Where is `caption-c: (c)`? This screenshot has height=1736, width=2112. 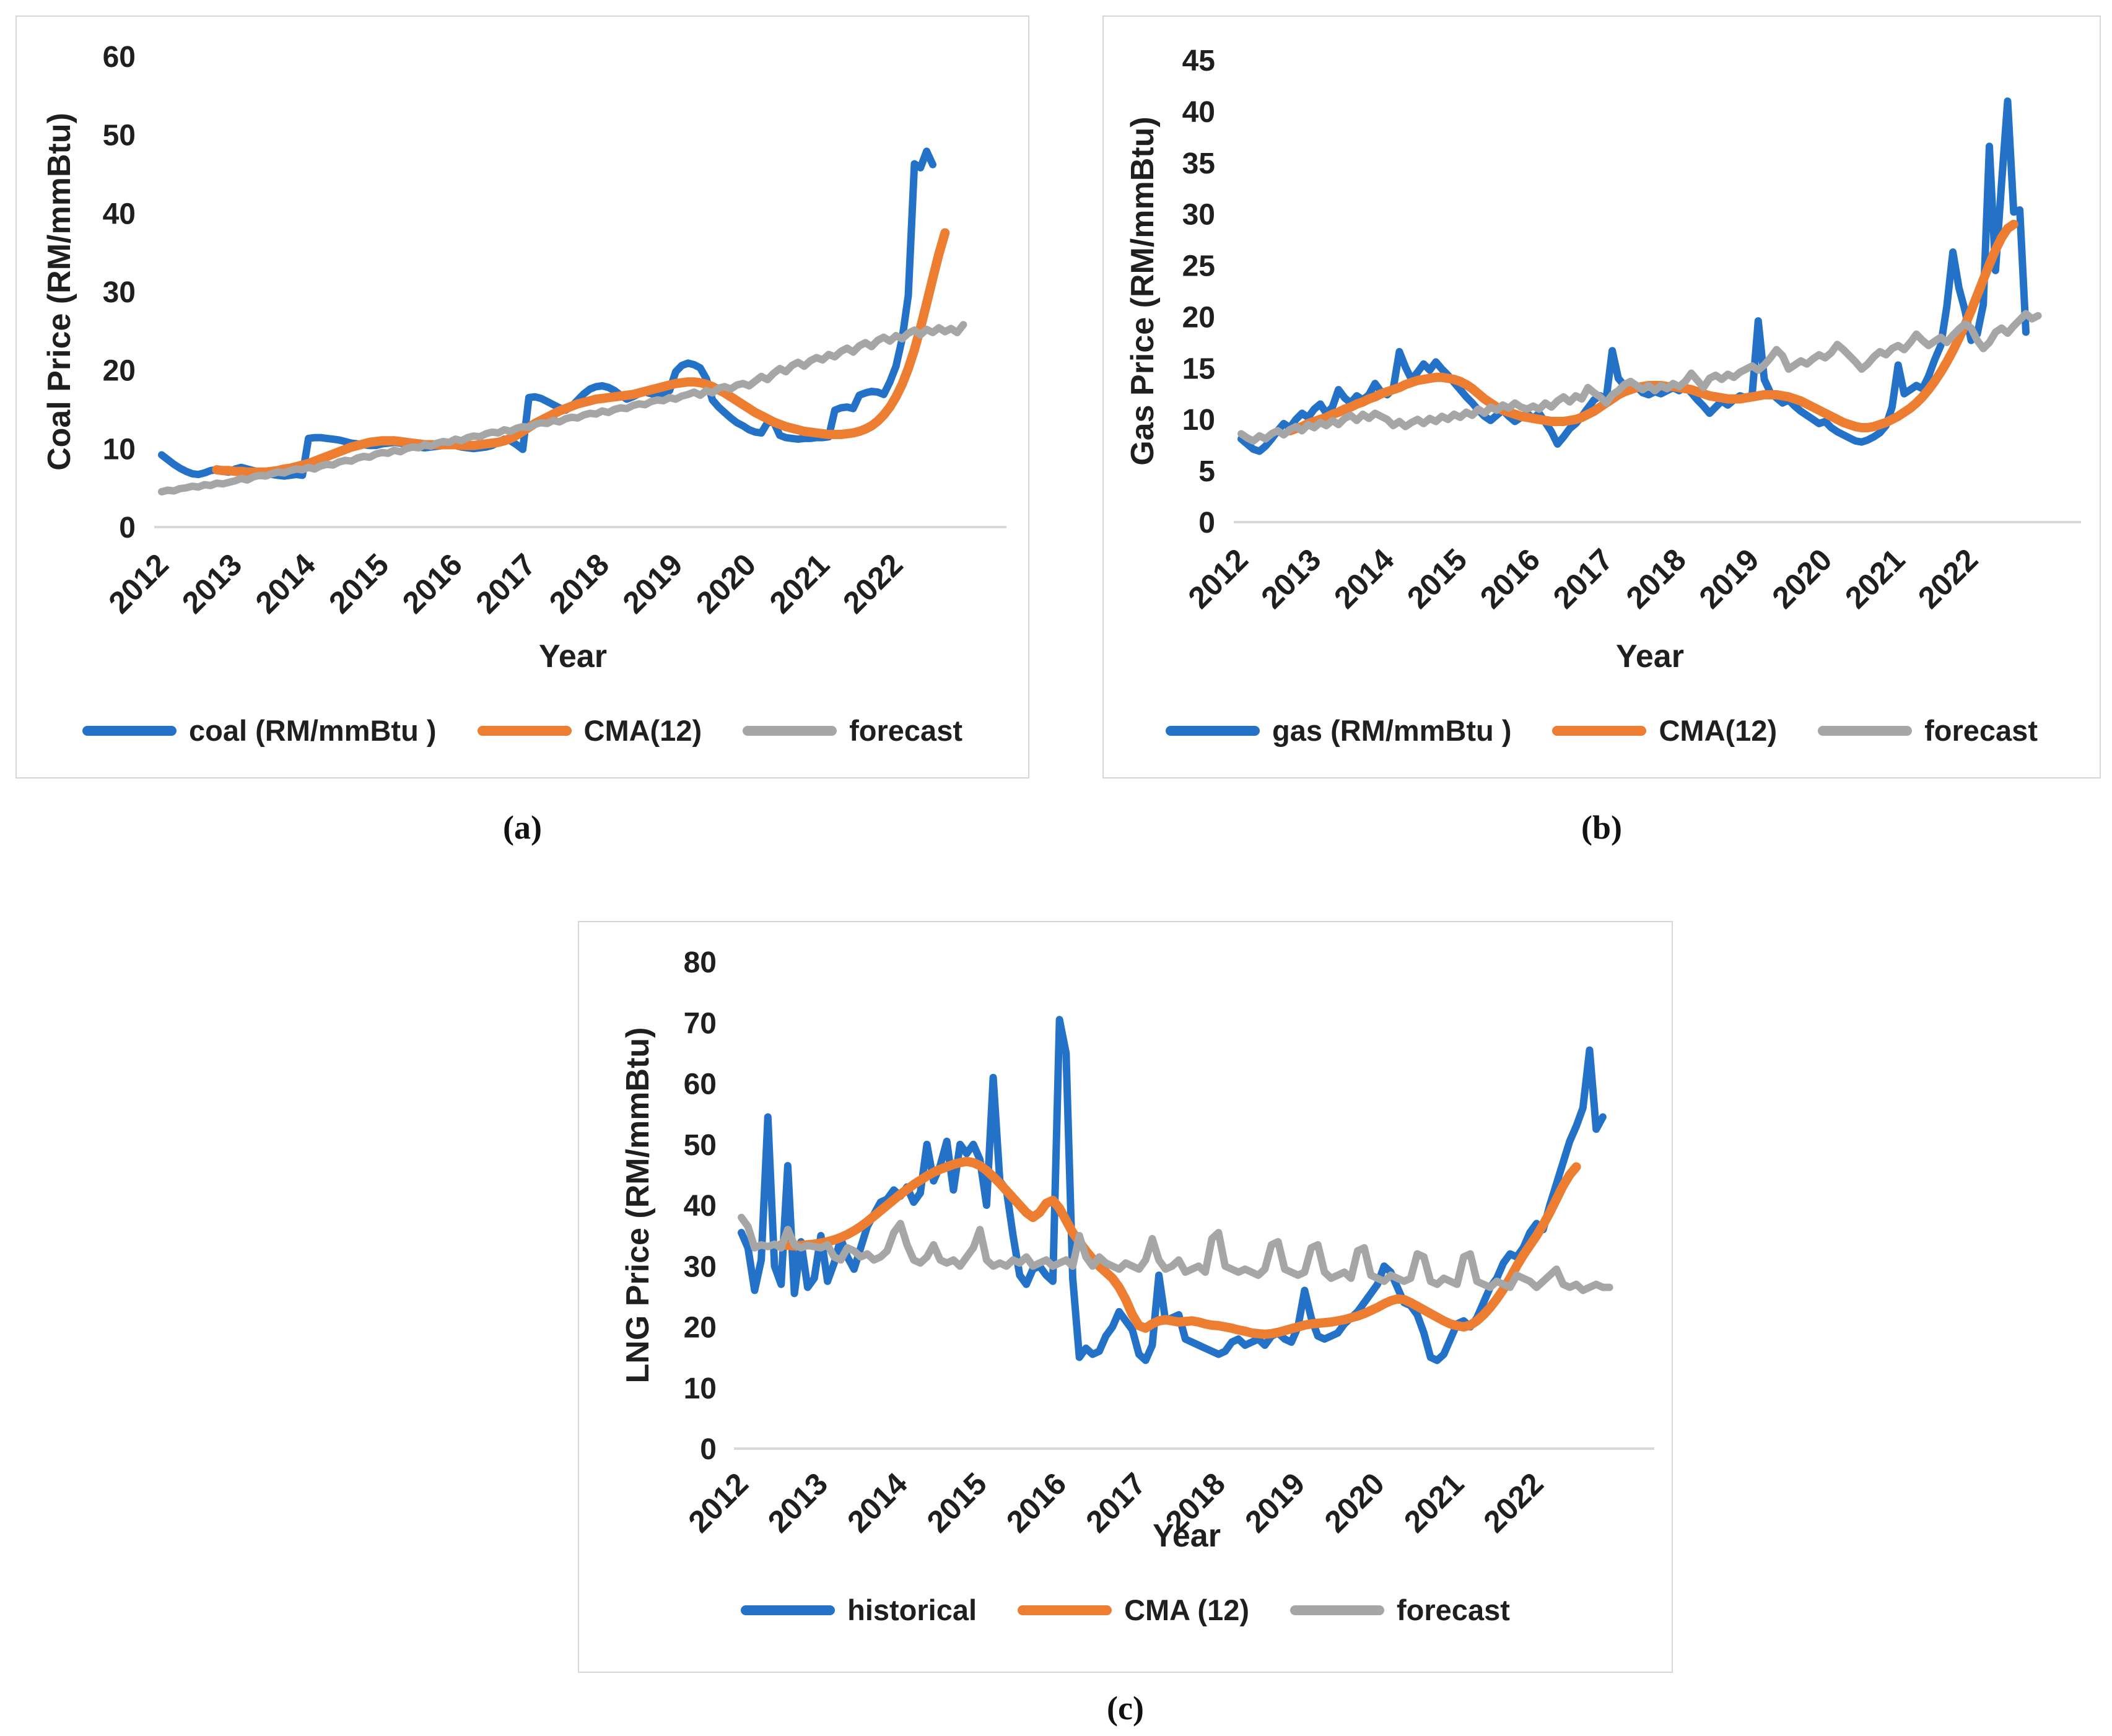
caption-c: (c) is located at coordinates (1125, 1708).